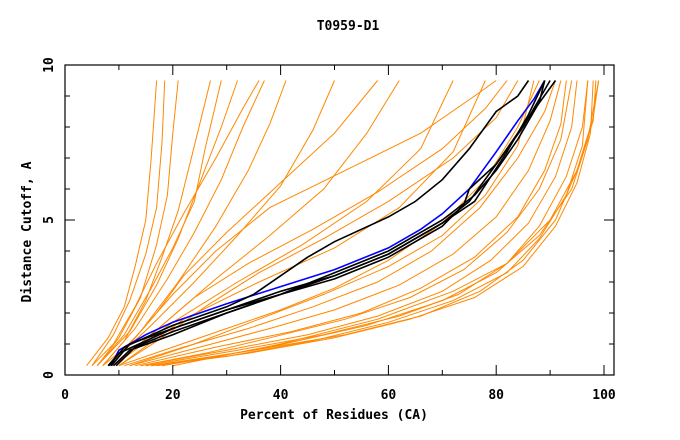 Image resolution: width=680 pixels, height=440 pixels. Describe the element at coordinates (49, 375) in the screenshot. I see `y-tick-label: 0` at that location.